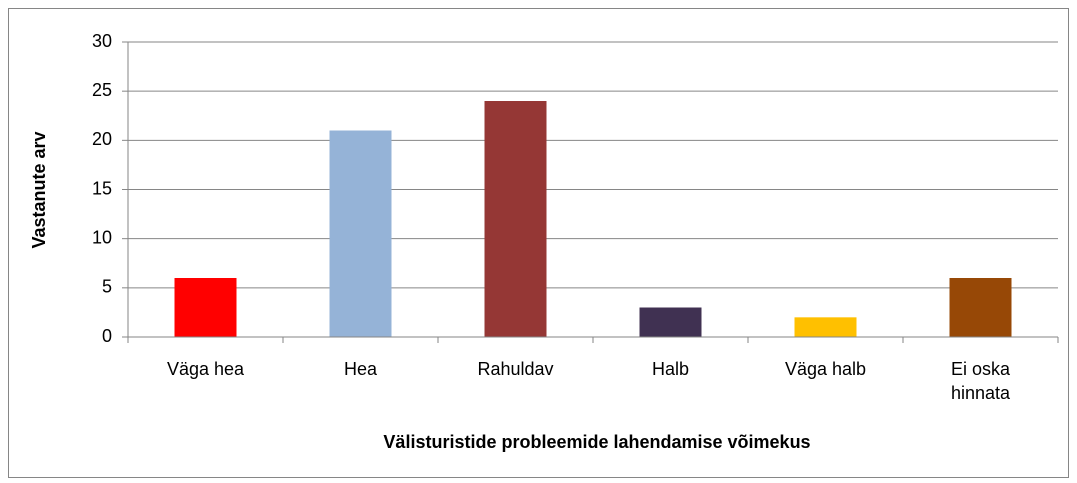 The height and width of the screenshot is (483, 1077). I want to click on y-axis-title: Vastanute arv, so click(39, 189).